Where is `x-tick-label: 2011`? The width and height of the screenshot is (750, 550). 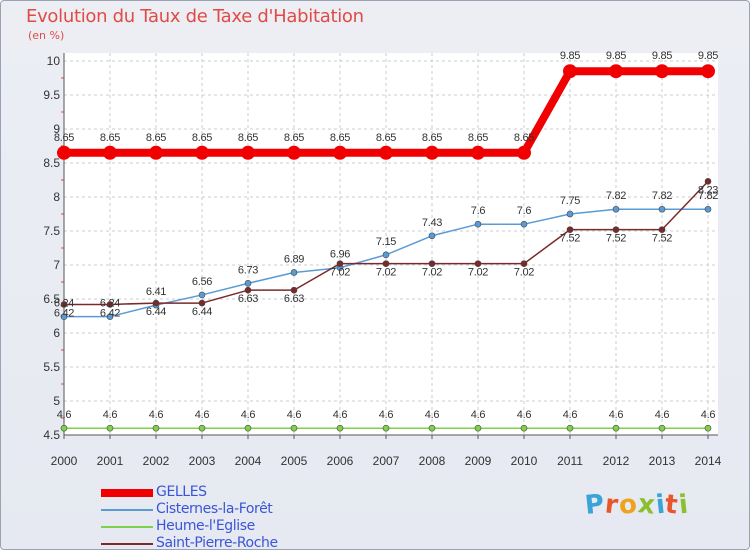
x-tick-label: 2011 is located at coordinates (570, 461).